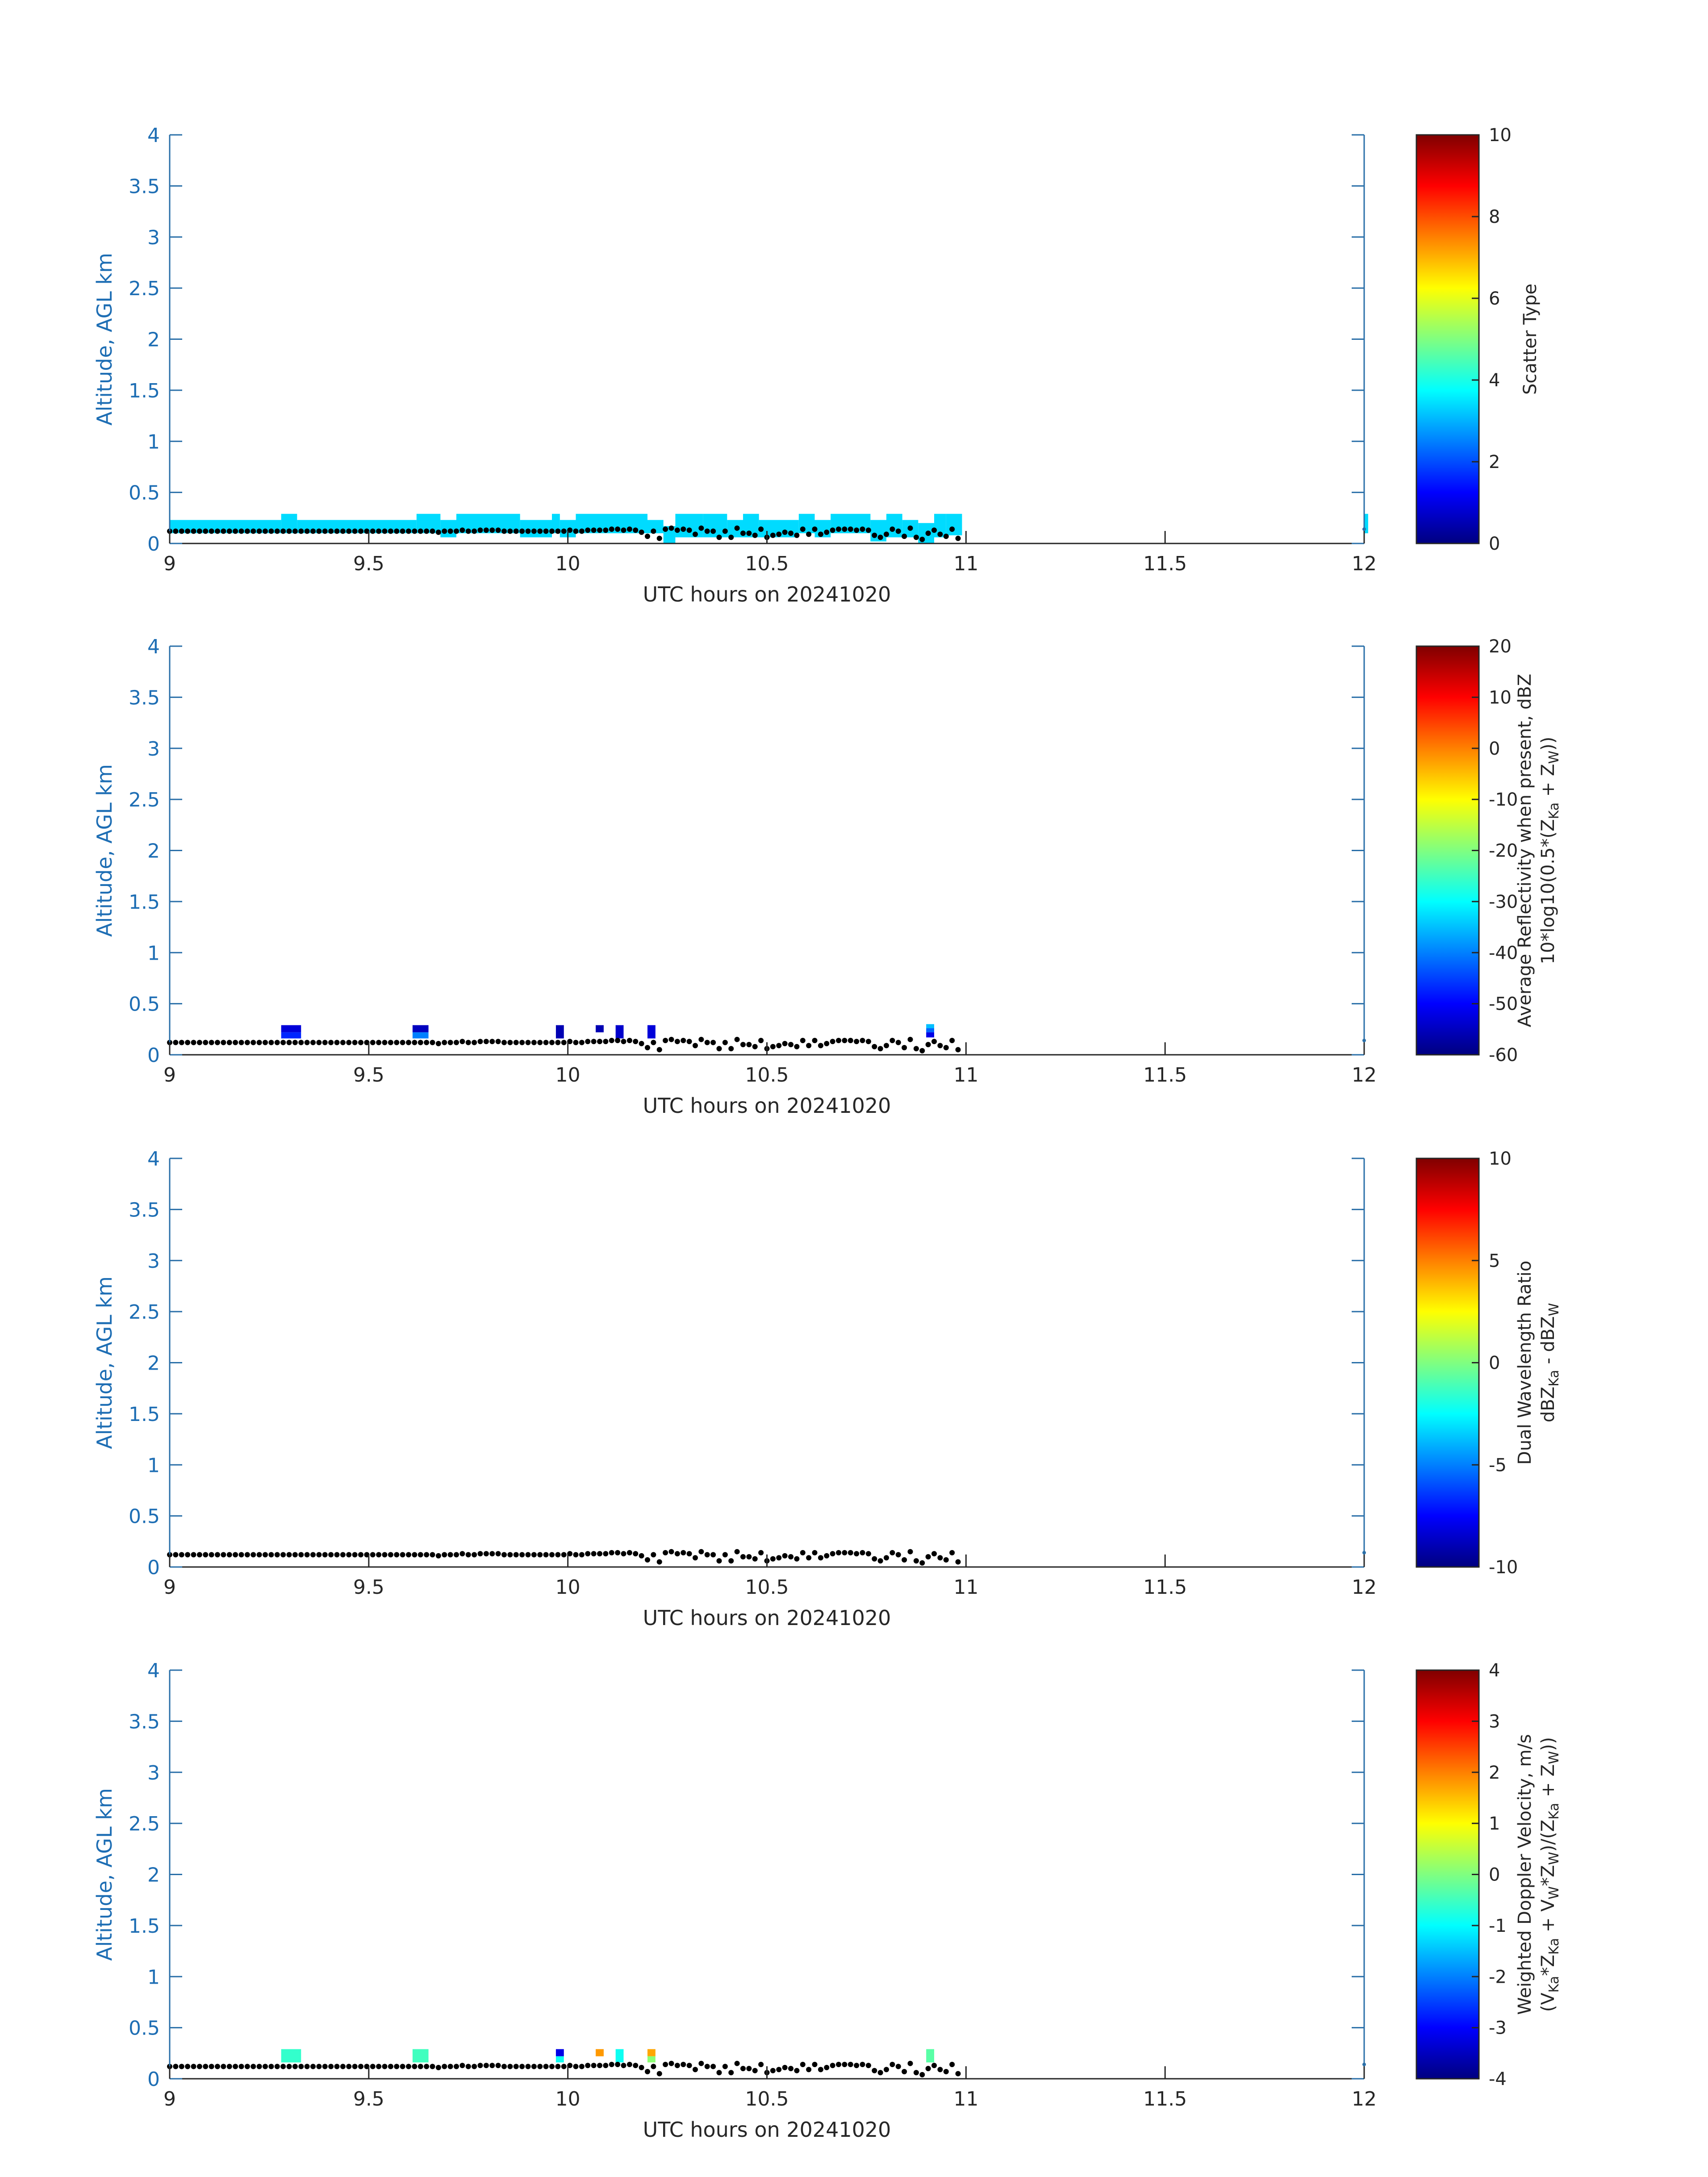  I want to click on colorbar-tick-label: 10, so click(1500, 1159).